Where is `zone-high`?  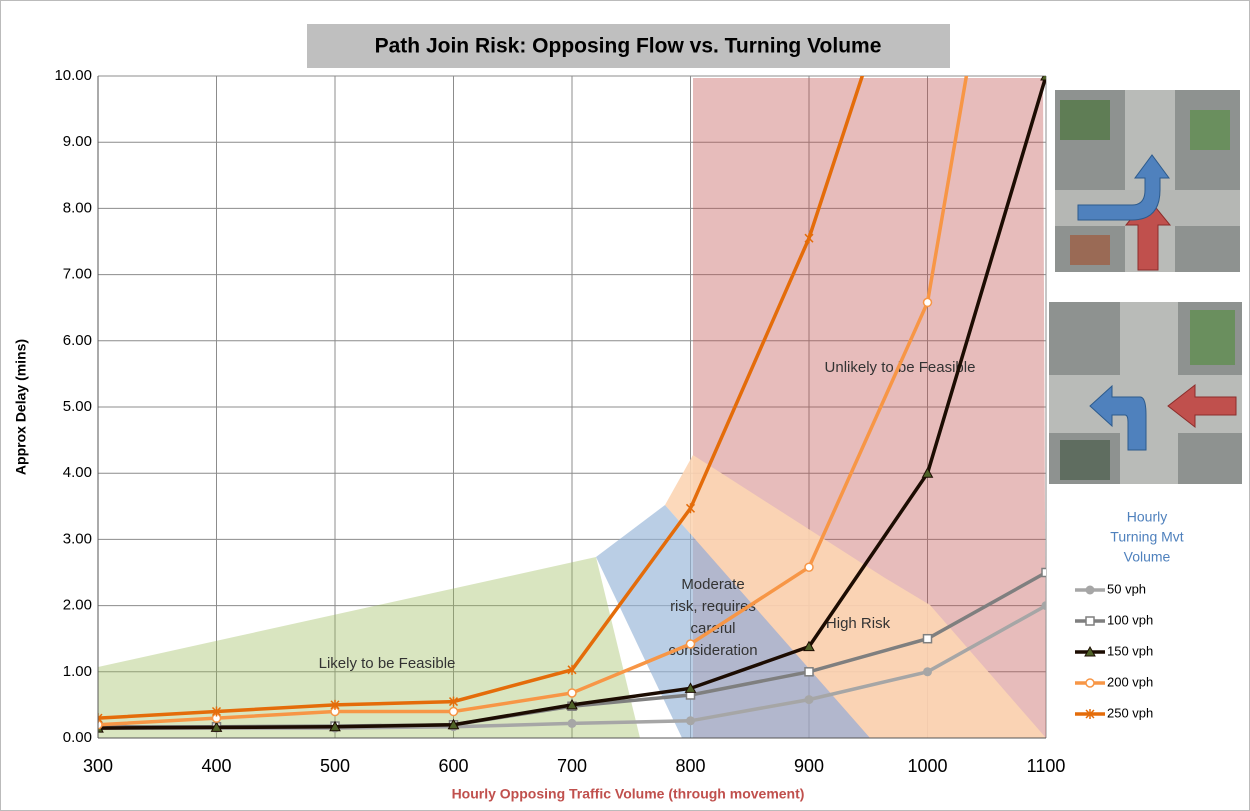 zone-high is located at coordinates (855, 596).